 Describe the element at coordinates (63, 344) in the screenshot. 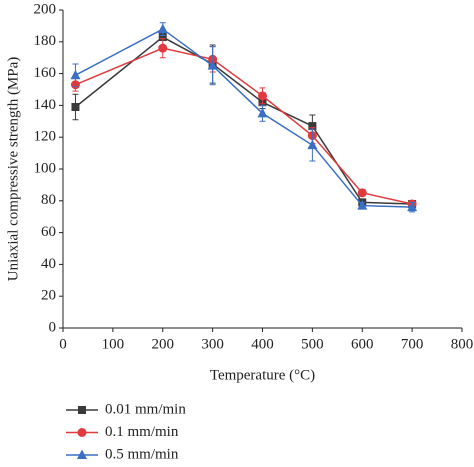

I see `x-tick-label: 0` at that location.